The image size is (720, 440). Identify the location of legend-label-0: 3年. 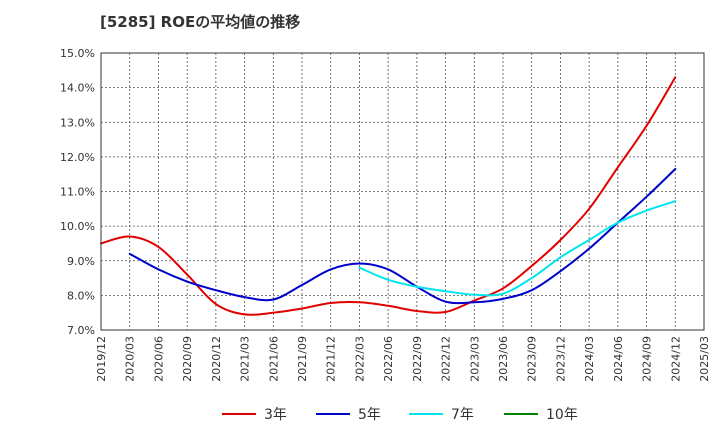
(275, 415).